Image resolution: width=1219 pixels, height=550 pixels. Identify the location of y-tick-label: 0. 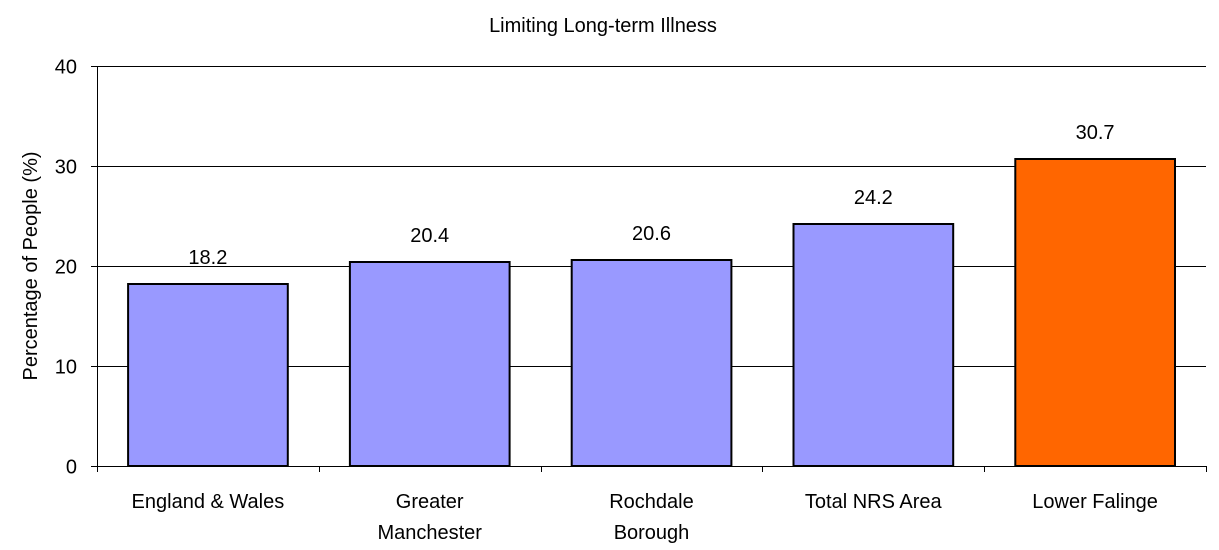
(71, 468).